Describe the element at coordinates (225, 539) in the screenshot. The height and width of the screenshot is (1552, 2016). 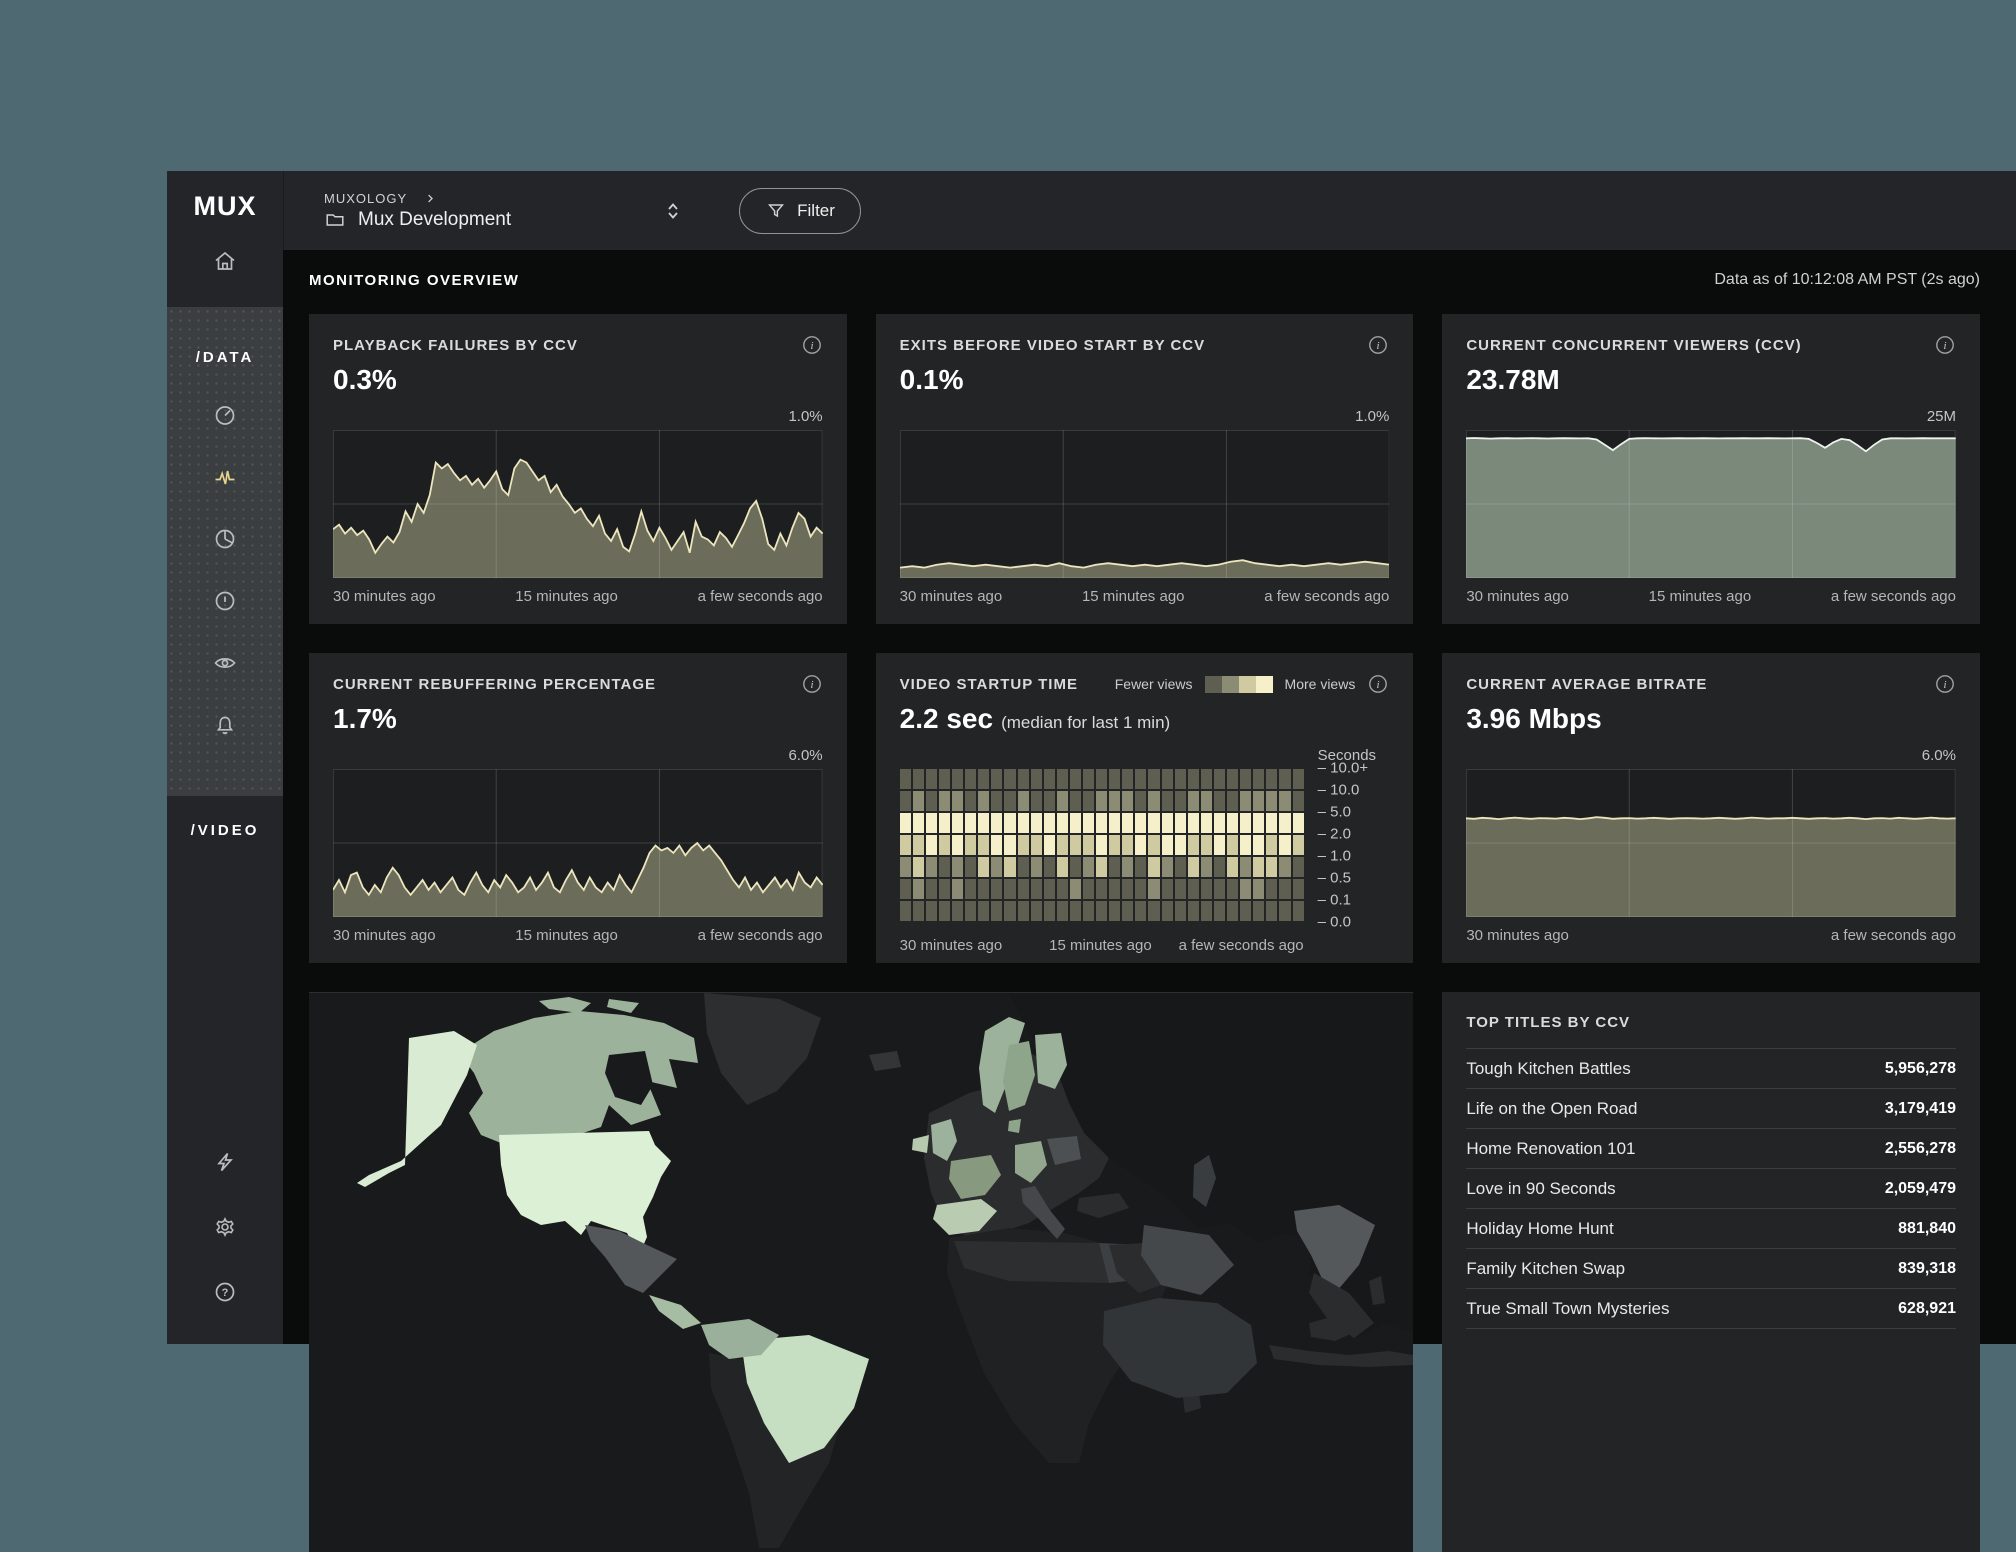
I see `pie-chart-icon` at that location.